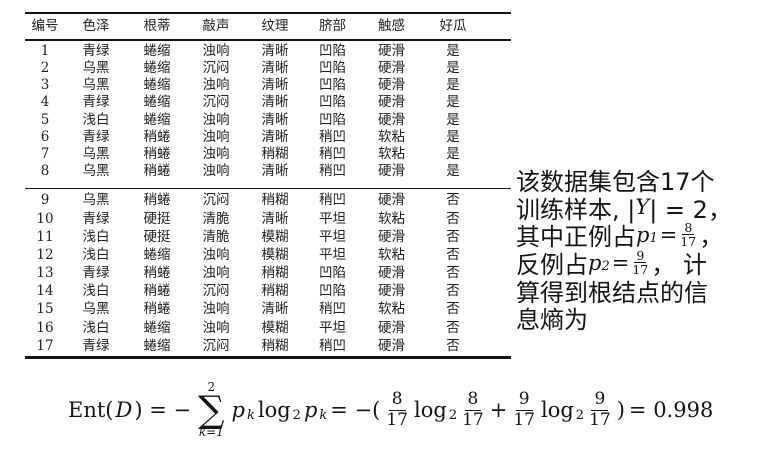 The width and height of the screenshot is (771, 451). I want to click on table-row: 3 乌黑 蜷缩 浊响 清晰 凹陷 硬滑 是, so click(254, 85).